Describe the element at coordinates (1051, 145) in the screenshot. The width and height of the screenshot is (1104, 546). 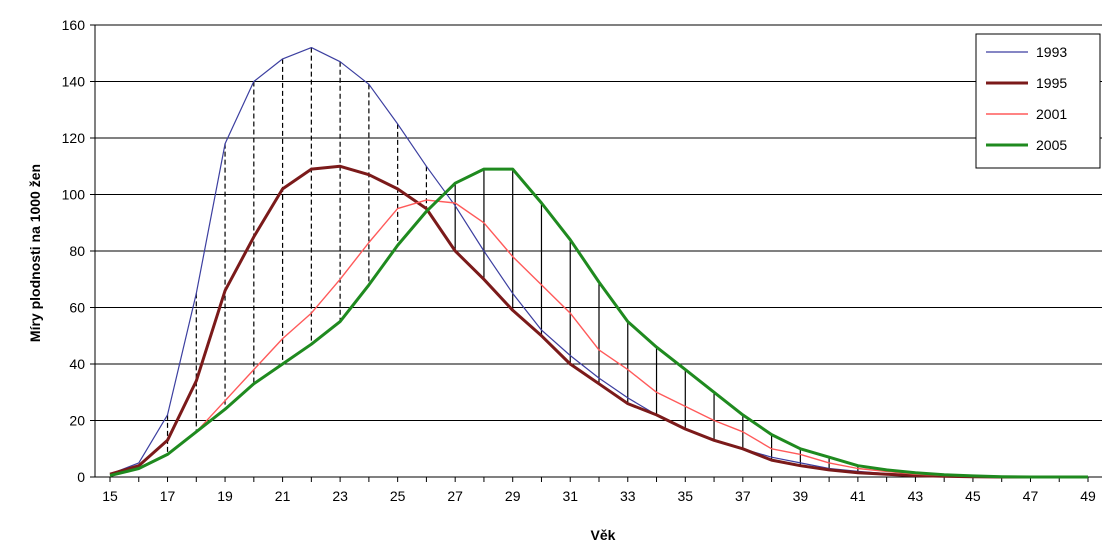
I see `legend-label-2005: 2005` at that location.